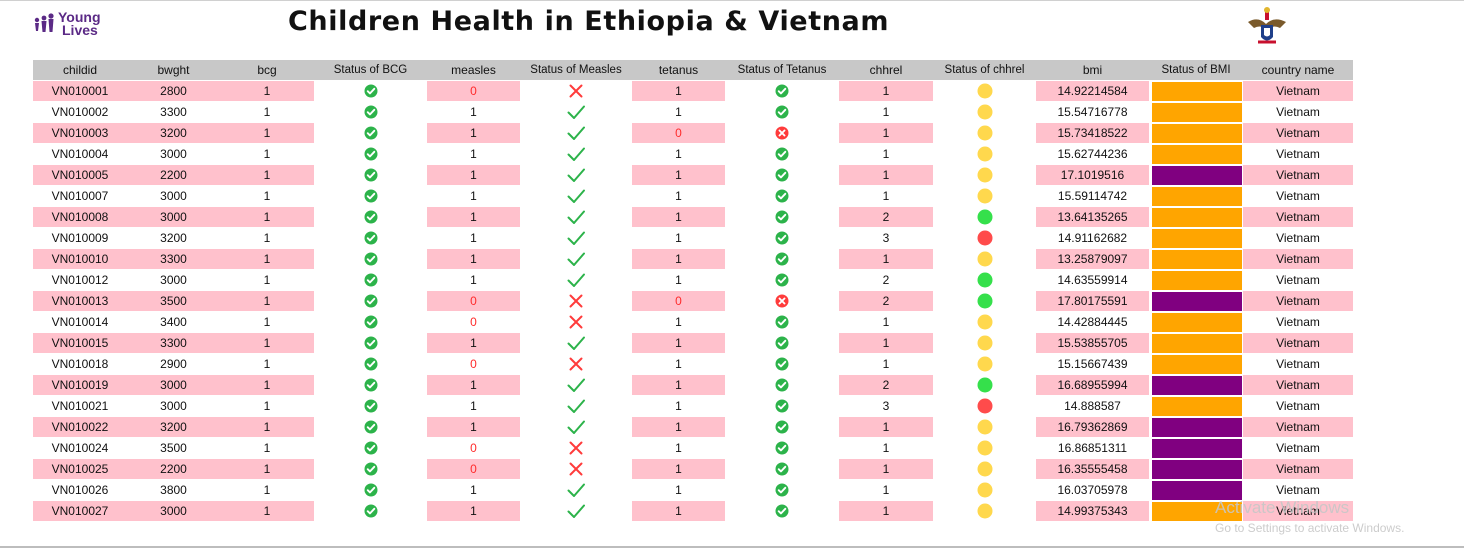  I want to click on column-header: bmi, so click(1092, 70).